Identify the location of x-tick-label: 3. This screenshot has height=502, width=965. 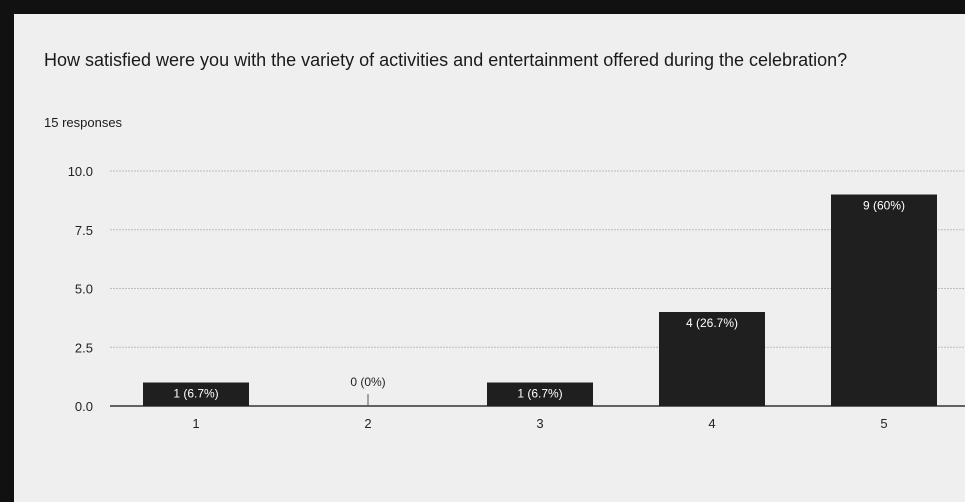
(539, 423).